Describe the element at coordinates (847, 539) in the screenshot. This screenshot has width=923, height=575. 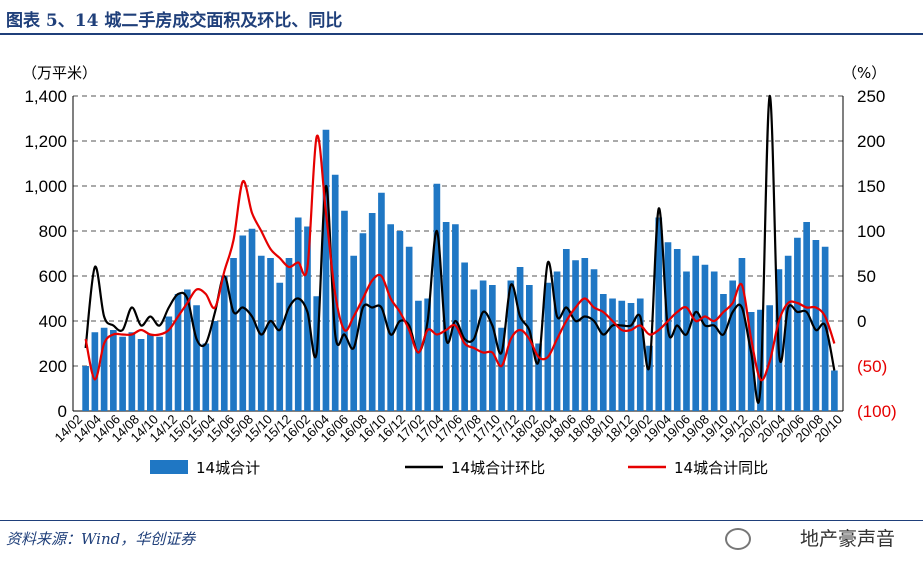
I see `watermark: 地产豪声音` at that location.